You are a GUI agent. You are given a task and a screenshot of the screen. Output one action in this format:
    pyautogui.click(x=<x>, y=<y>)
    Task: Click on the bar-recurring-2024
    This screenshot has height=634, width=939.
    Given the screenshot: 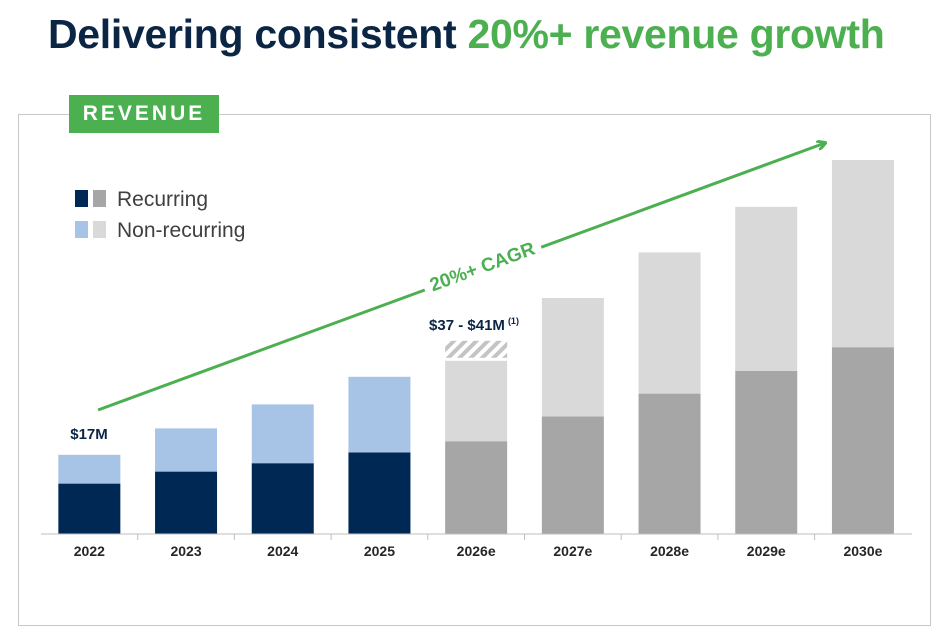 What is the action you would take?
    pyautogui.click(x=282, y=498)
    